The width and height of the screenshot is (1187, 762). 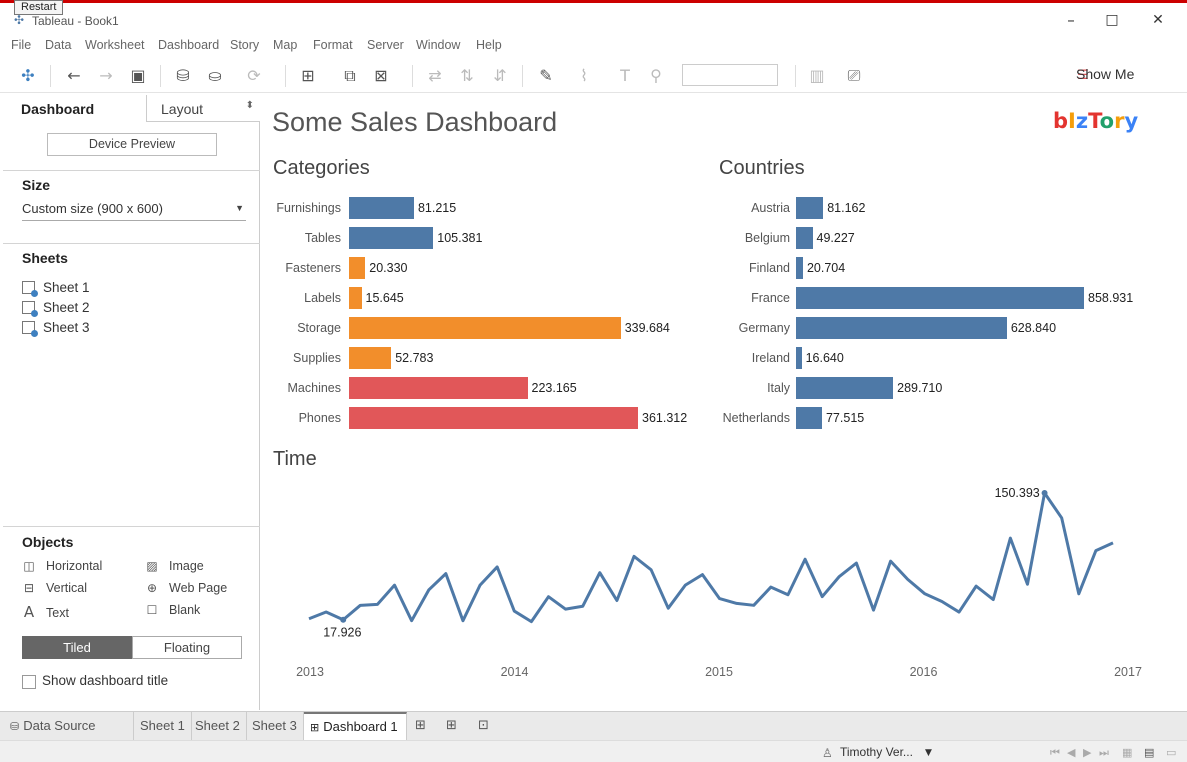 What do you see at coordinates (355, 726) in the screenshot?
I see `tab-dashboard-1: ⊞ Dashboard 1` at bounding box center [355, 726].